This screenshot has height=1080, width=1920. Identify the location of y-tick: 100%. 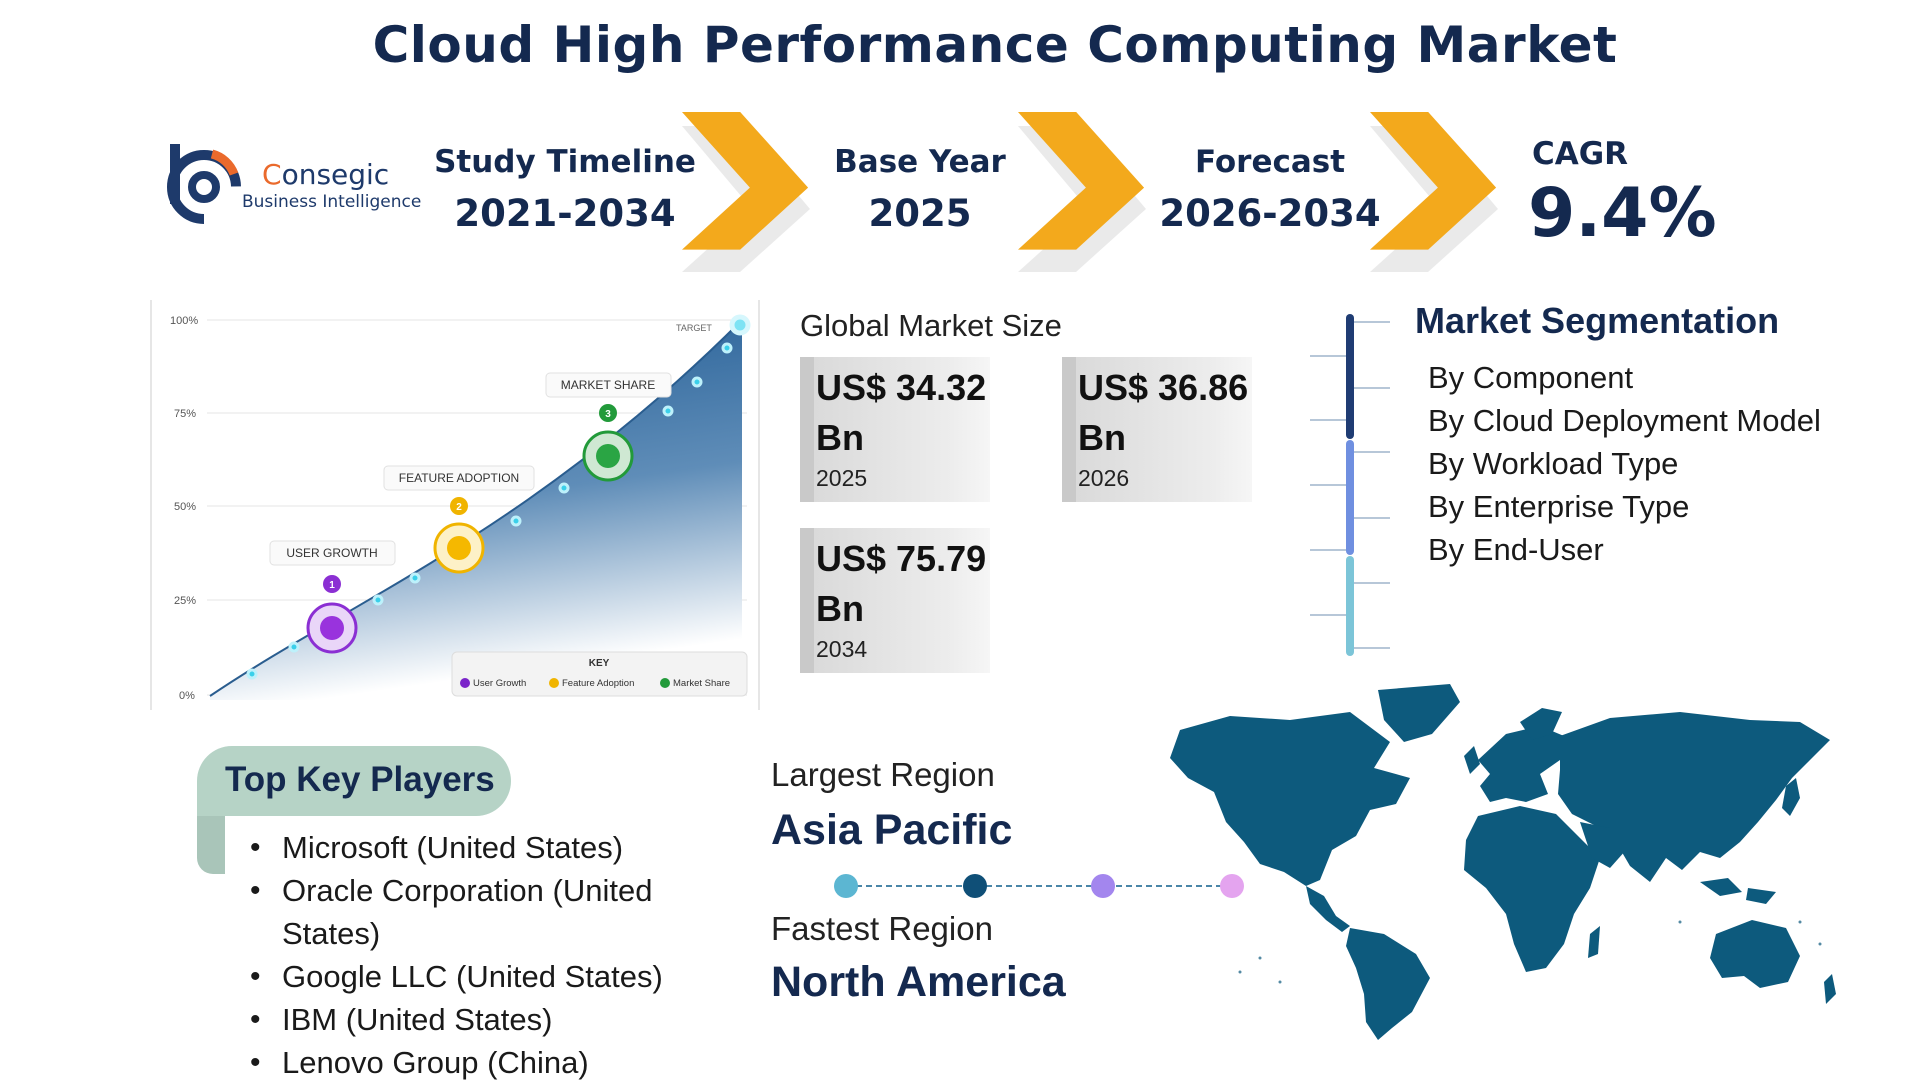
(184, 321).